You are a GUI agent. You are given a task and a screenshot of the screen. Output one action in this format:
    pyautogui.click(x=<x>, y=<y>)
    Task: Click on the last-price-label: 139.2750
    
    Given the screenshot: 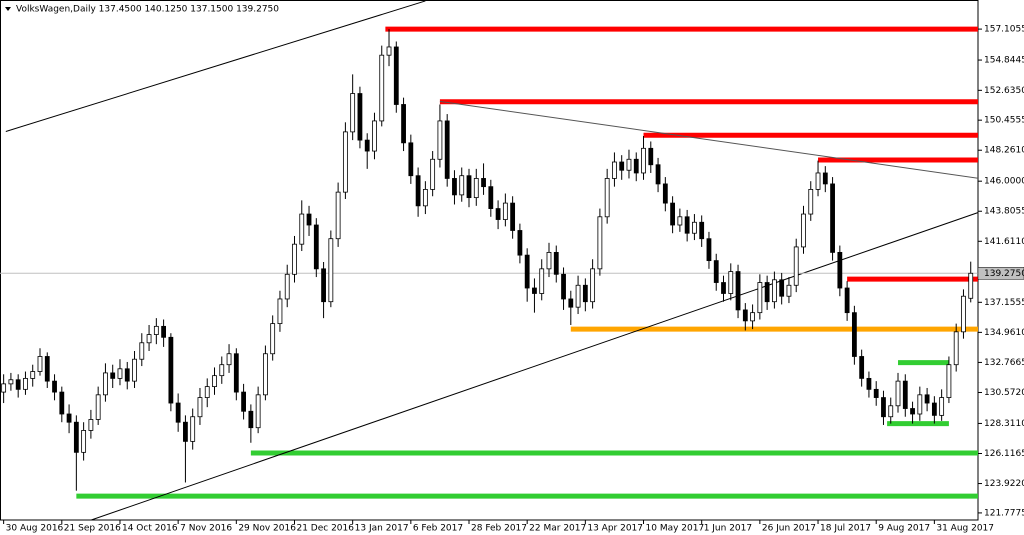 What is the action you would take?
    pyautogui.click(x=1004, y=274)
    